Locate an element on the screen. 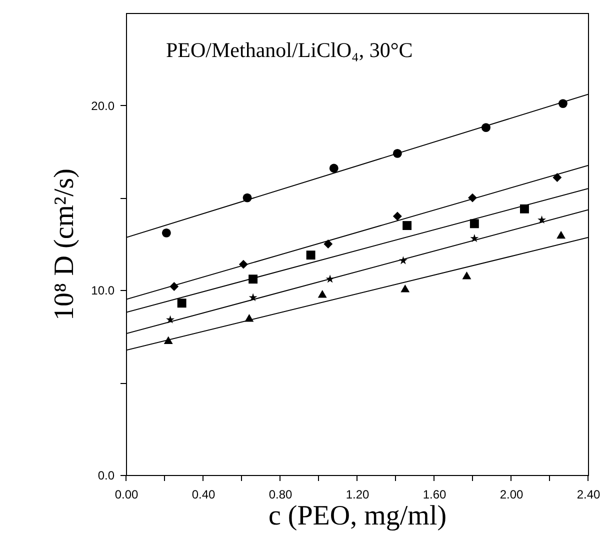 The image size is (602, 544). x-tick-label: 0.00 is located at coordinates (126, 495).